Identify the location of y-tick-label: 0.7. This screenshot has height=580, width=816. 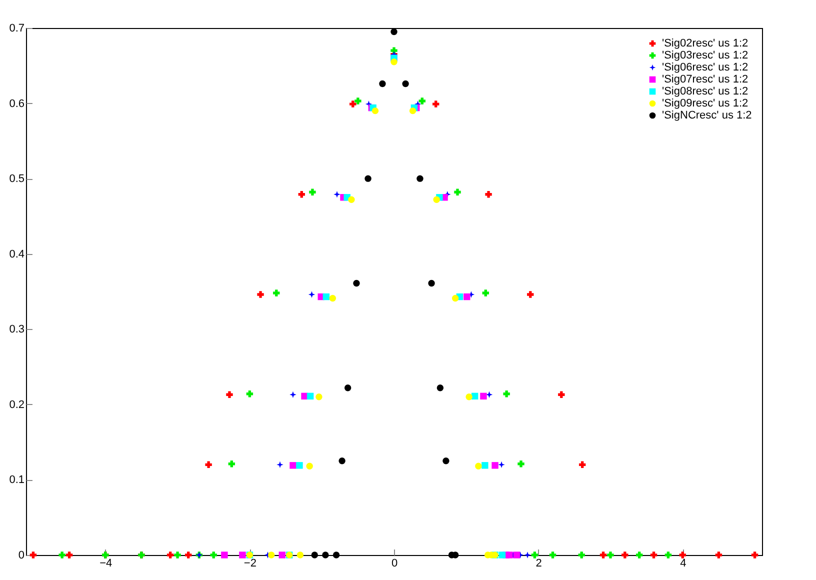
(16, 28).